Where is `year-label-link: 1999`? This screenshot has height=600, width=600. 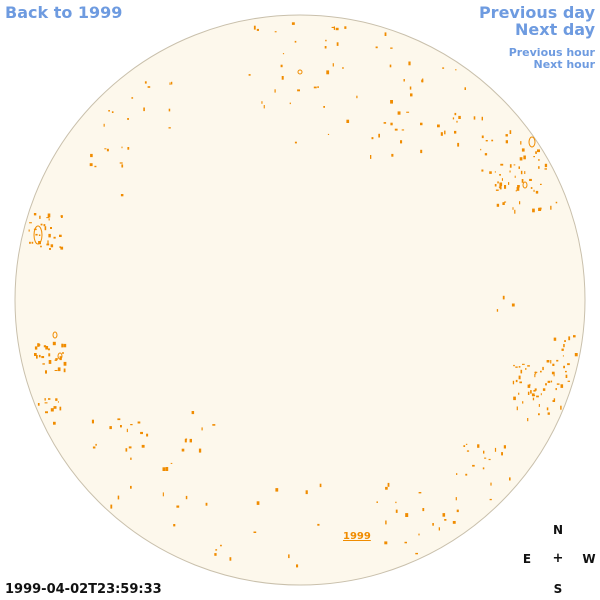 year-label-link: 1999 is located at coordinates (357, 536).